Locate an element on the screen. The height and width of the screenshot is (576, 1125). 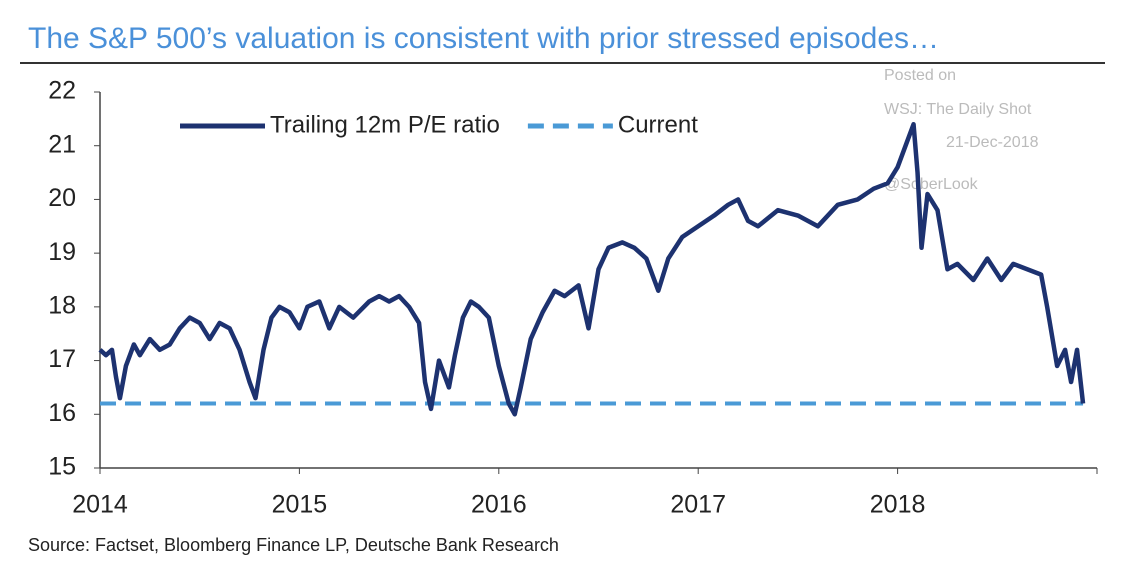
y-tick-label: 15 is located at coordinates (62, 467).